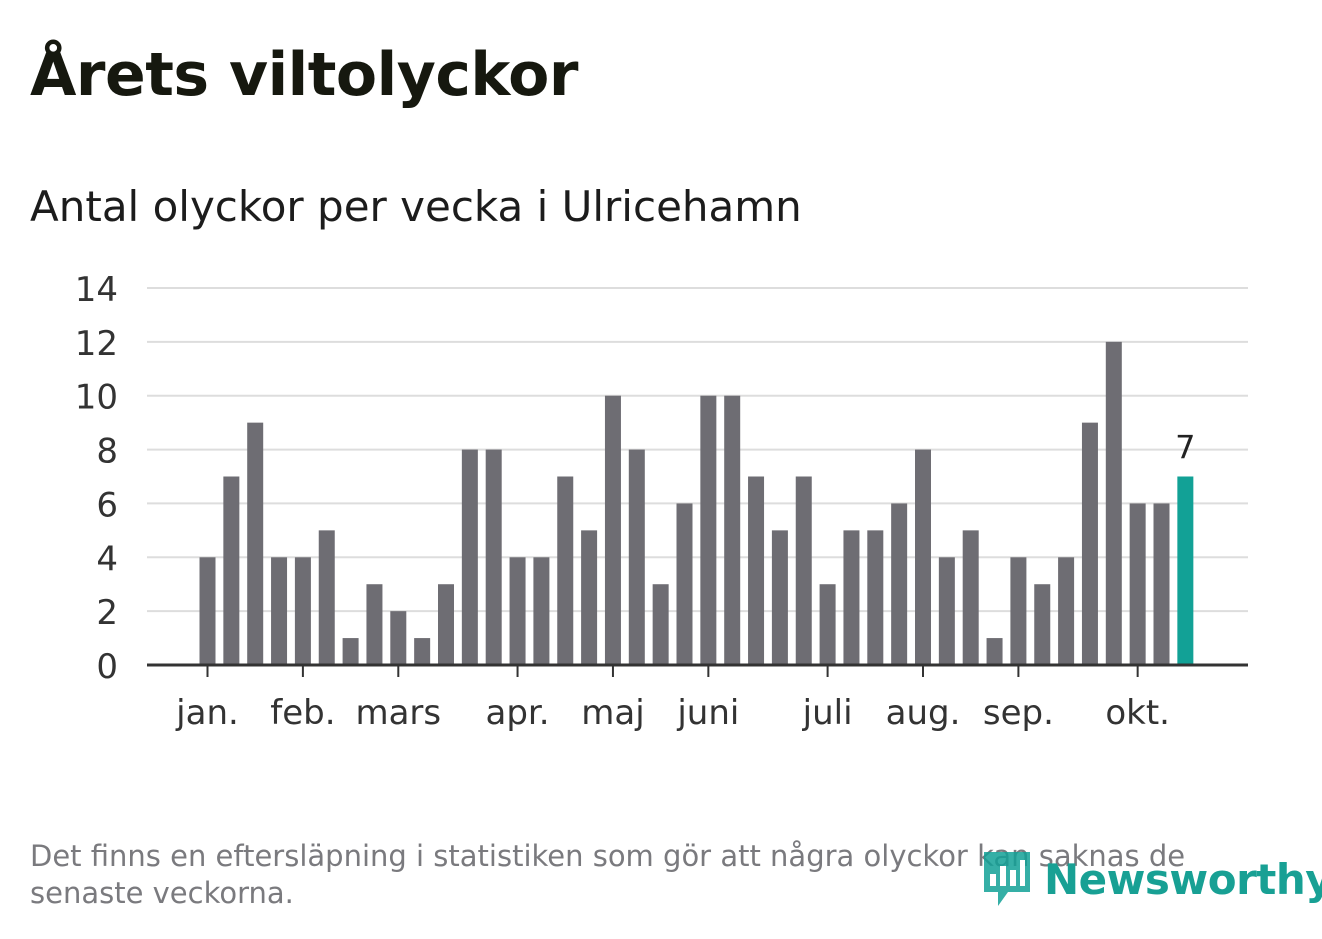 The width and height of the screenshot is (1322, 939). I want to click on x-tick-label: apr., so click(518, 713).